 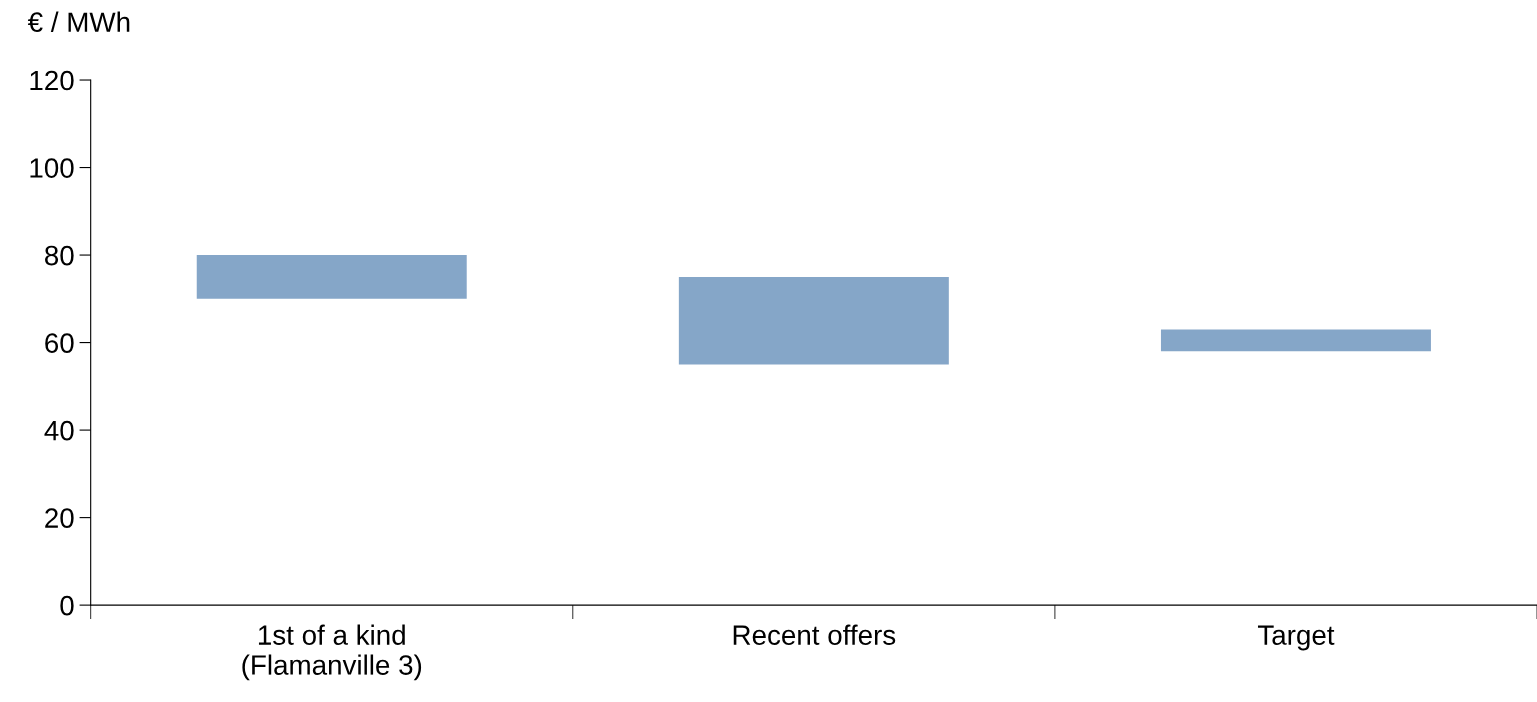 I want to click on y-tick-label: 40, so click(x=59, y=430).